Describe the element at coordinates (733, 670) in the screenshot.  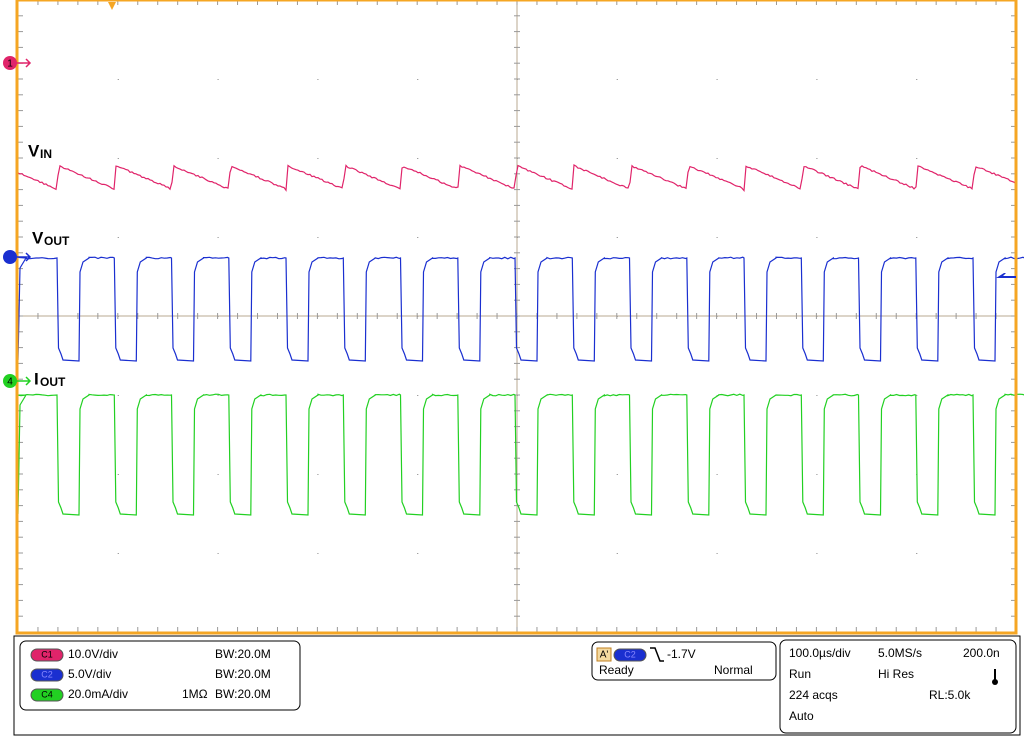
I see `trigger-mode: Normal` at that location.